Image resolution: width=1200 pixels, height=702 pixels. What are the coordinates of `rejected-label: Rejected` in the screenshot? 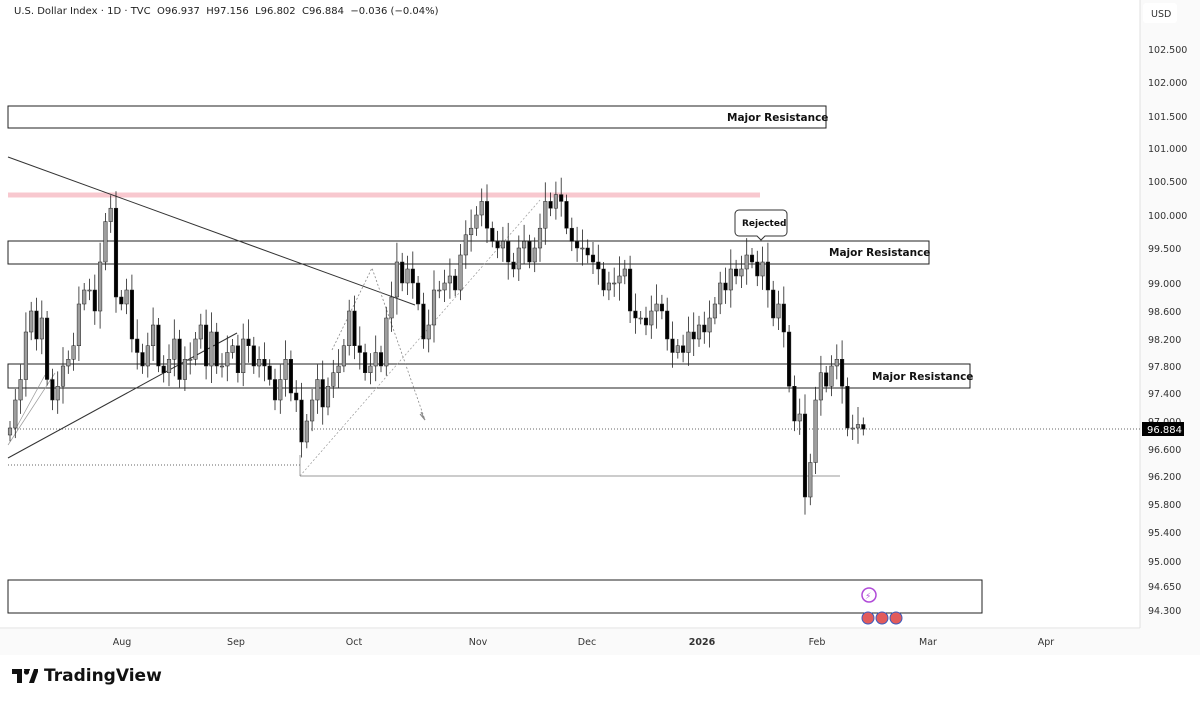 It's located at (764, 224).